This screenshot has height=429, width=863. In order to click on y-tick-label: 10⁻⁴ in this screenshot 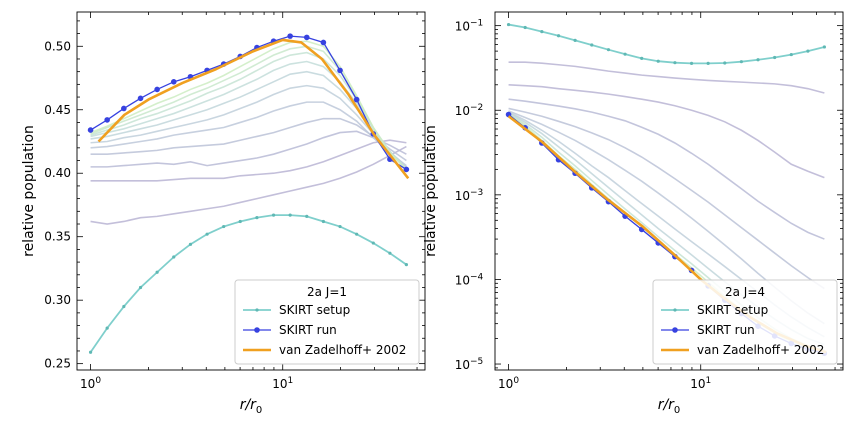, I will do `click(469, 279)`.